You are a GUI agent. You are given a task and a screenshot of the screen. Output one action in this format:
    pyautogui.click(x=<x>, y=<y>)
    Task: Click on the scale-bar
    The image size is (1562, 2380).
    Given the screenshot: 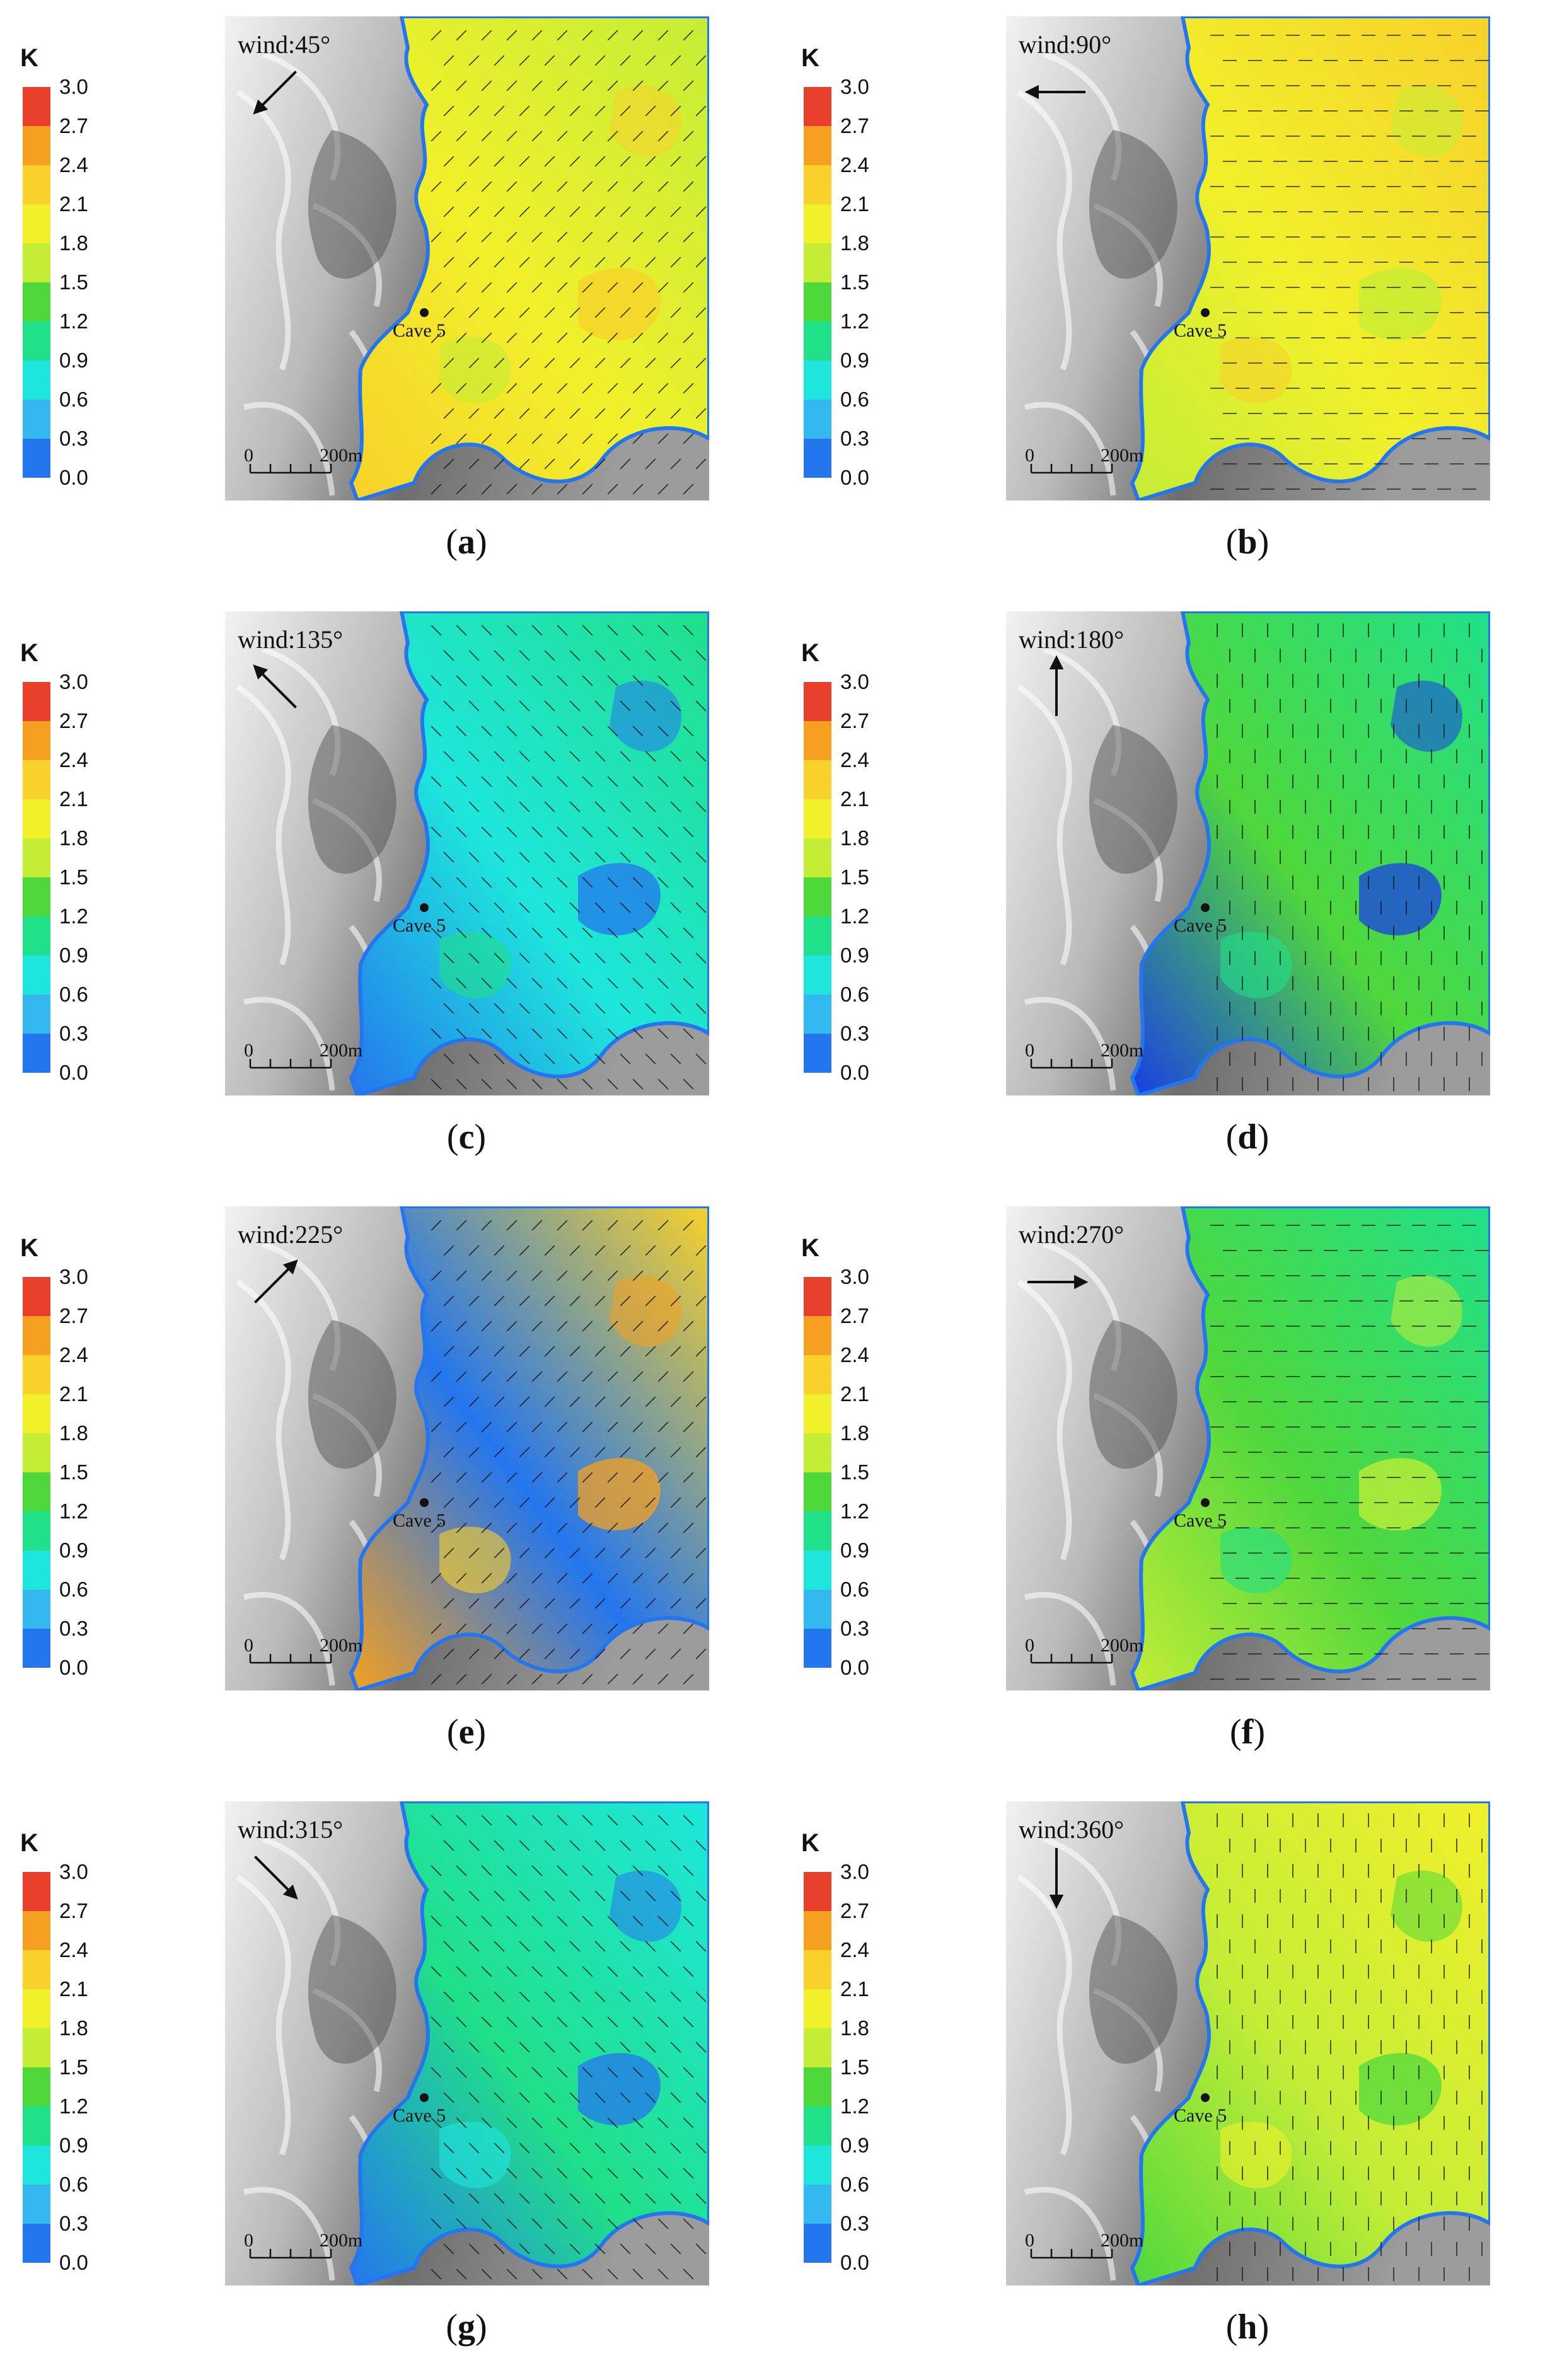 What is the action you would take?
    pyautogui.click(x=1071, y=469)
    